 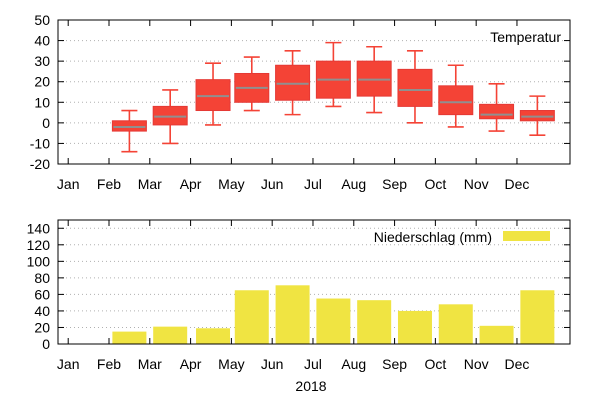 I want to click on y-tick-label: 10, so click(x=42, y=102).